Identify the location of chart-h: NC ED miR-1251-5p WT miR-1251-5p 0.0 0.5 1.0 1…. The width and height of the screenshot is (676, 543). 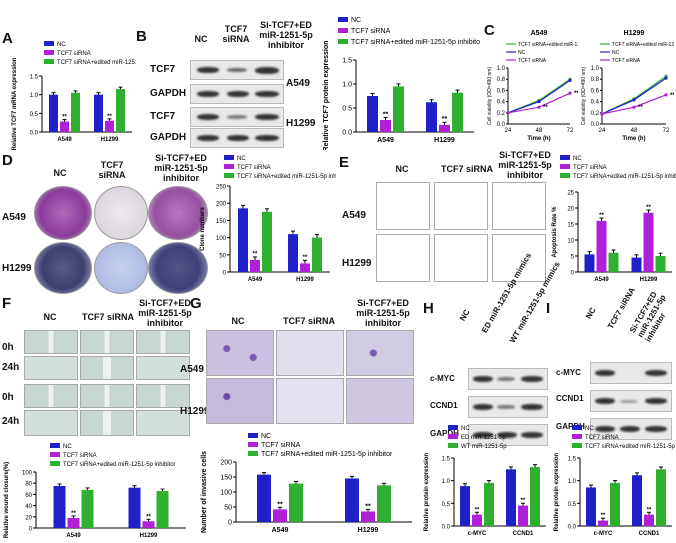
(485, 481).